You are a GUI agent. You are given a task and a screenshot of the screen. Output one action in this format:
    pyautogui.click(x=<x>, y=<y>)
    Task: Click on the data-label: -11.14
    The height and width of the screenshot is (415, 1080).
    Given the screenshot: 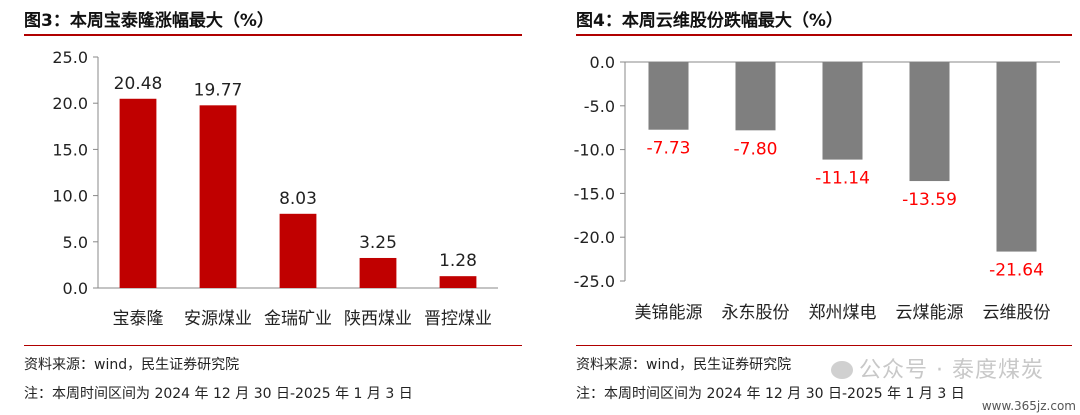 What is the action you would take?
    pyautogui.click(x=842, y=179)
    